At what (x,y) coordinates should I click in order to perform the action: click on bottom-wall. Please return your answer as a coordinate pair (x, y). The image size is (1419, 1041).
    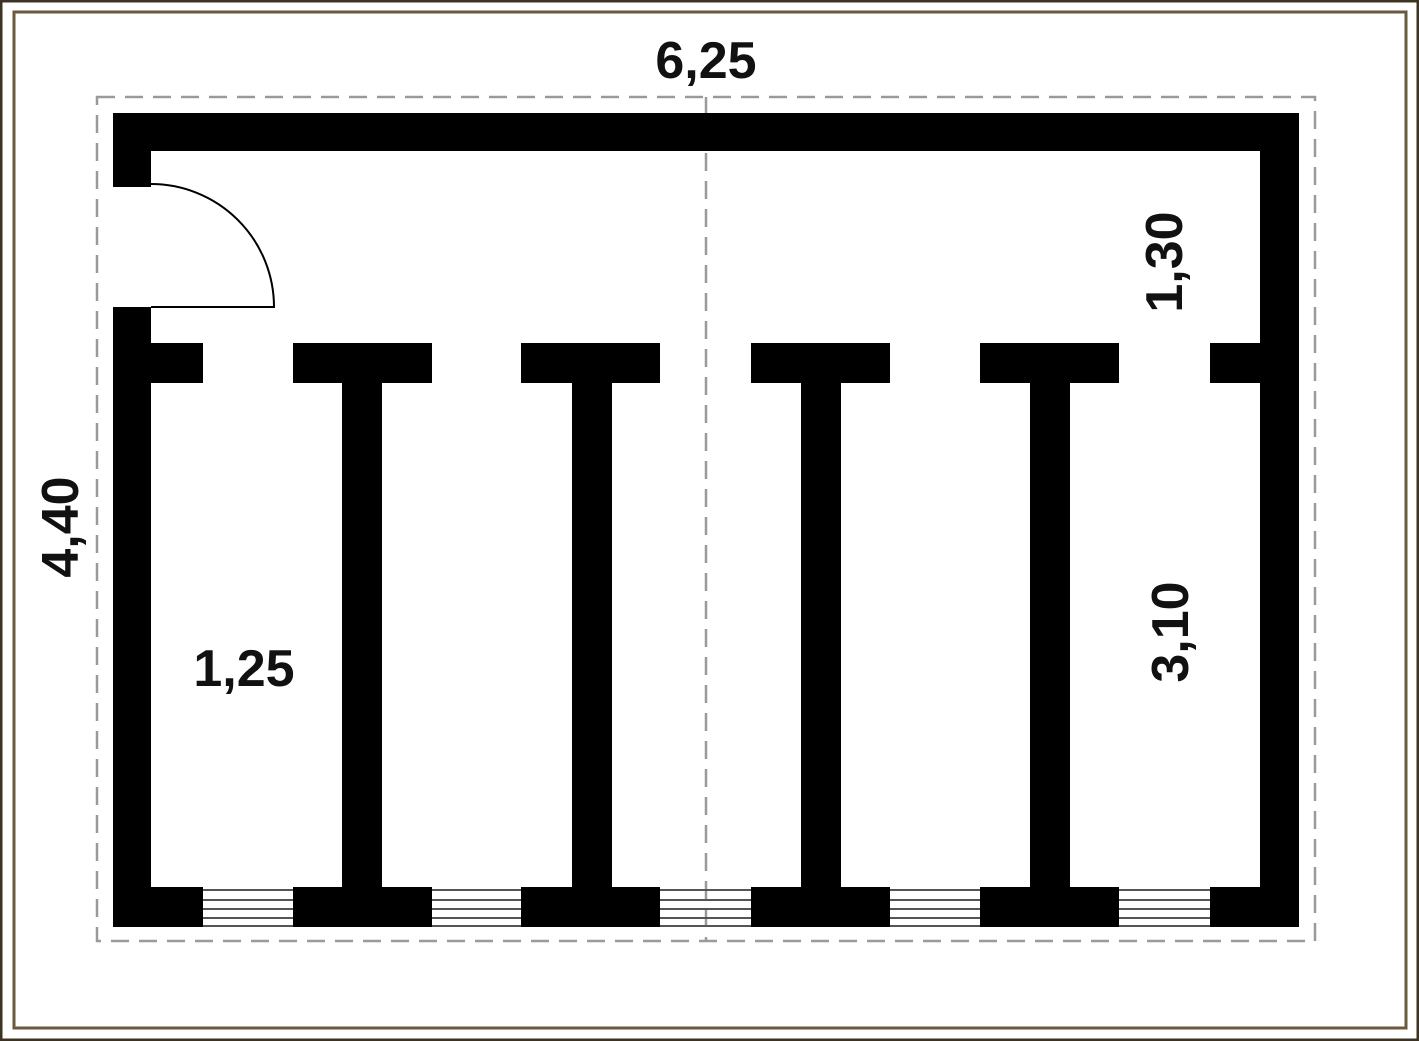
    Looking at the image, I should click on (706, 907).